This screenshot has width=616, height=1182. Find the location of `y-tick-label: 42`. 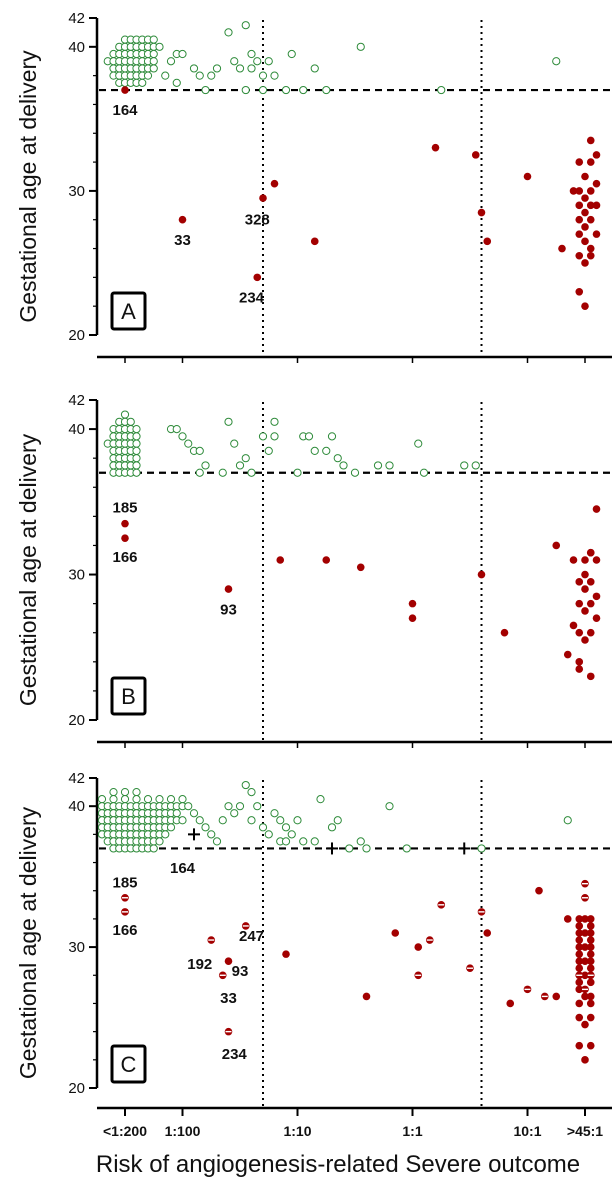

y-tick-label: 42 is located at coordinates (76, 18).